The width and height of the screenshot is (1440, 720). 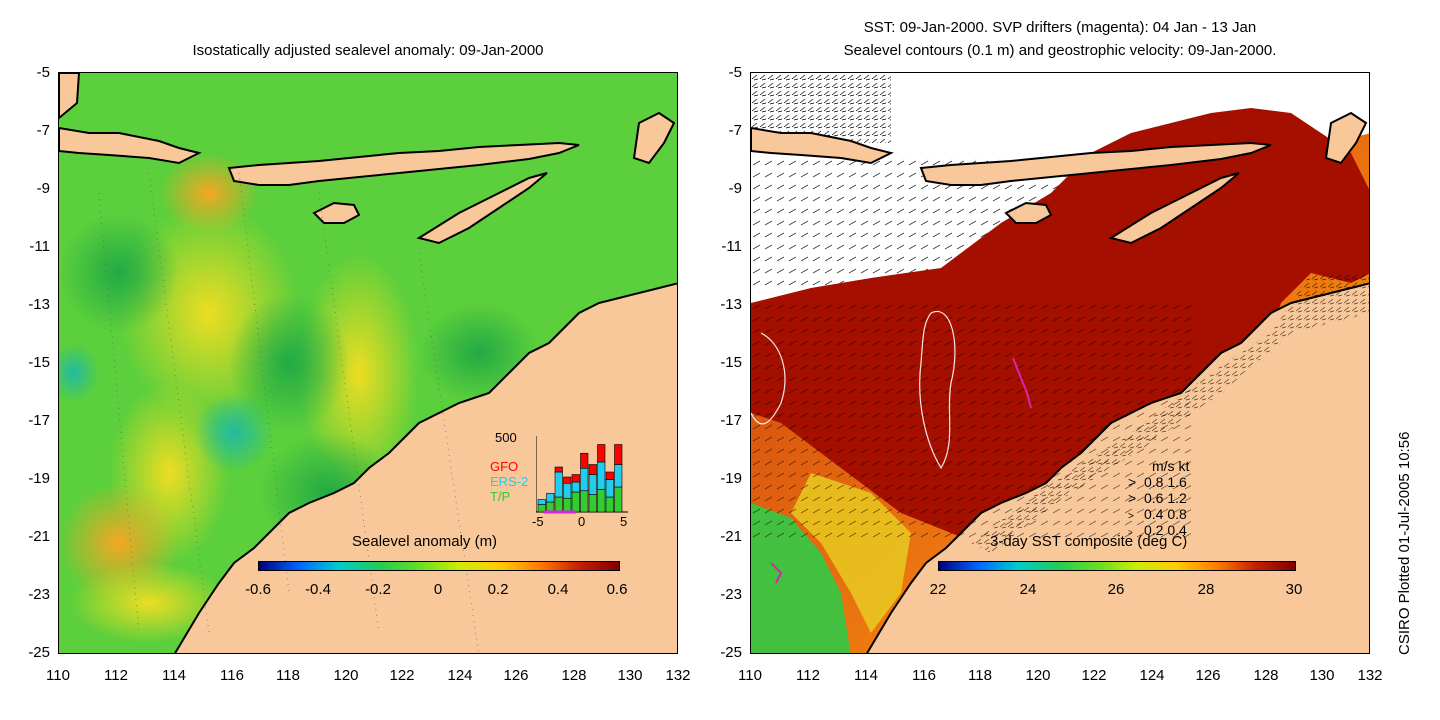 What do you see at coordinates (1294, 589) in the screenshot?
I see `colorbar-tick: 30` at bounding box center [1294, 589].